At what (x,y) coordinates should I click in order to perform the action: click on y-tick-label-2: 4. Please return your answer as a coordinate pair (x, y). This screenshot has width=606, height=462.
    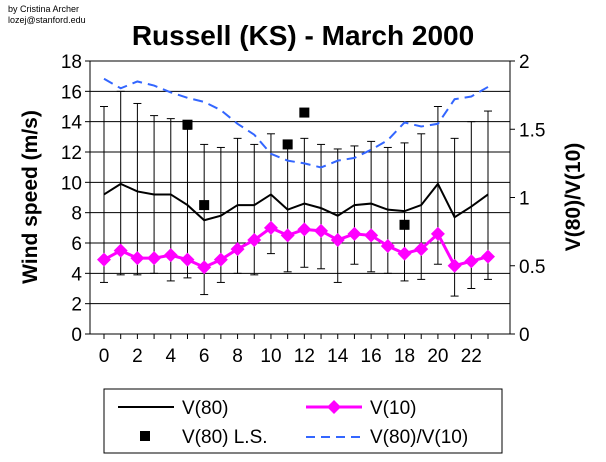
    Looking at the image, I should click on (76, 274).